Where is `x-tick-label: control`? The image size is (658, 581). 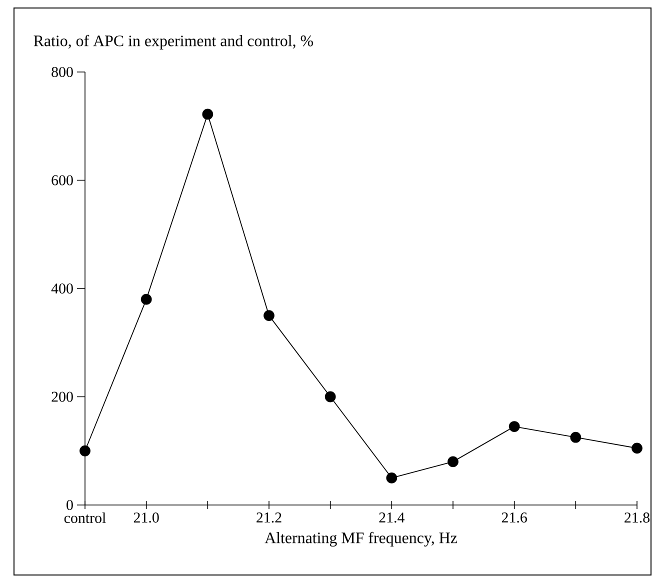 x-tick-label: control is located at coordinates (85, 518).